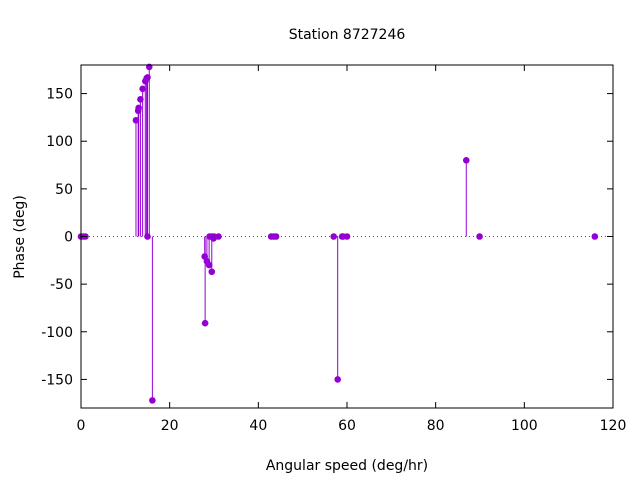 The width and height of the screenshot is (640, 480). I want to click on y-tick-label: -50, so click(61, 285).